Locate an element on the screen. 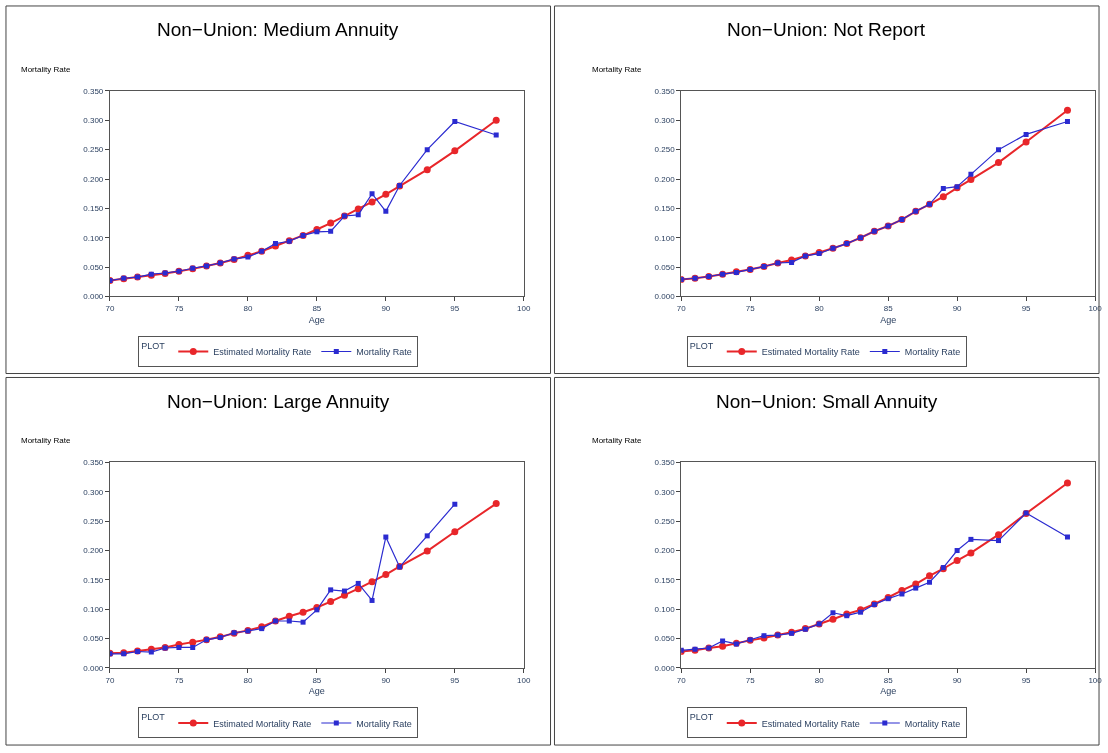 This screenshot has height=753, width=1108. chart-title: Non−Union: Large Annuity is located at coordinates (278, 401).